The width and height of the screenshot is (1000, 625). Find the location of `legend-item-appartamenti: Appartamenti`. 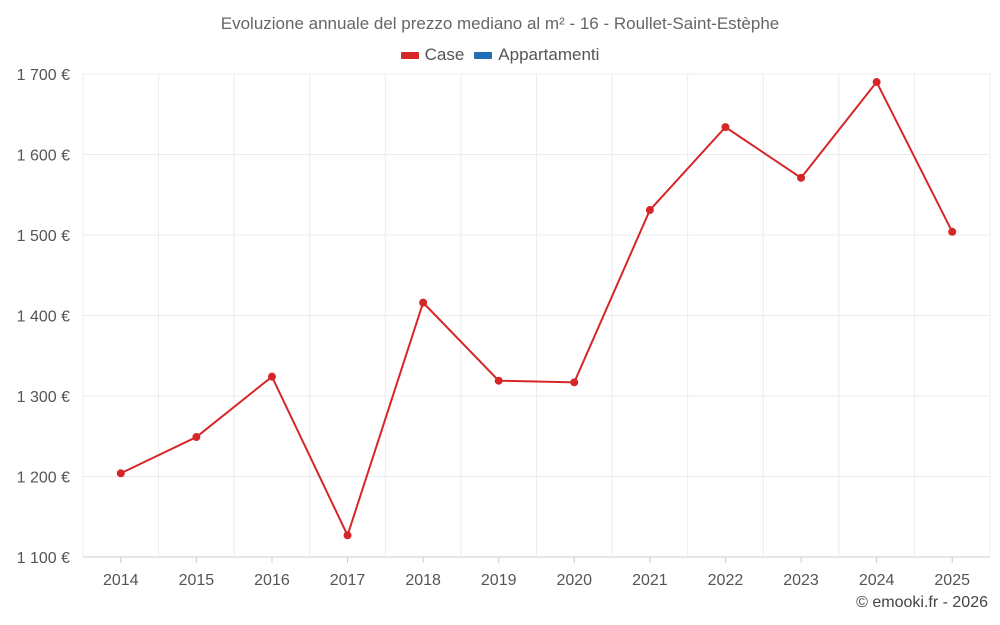

legend-item-appartamenti: Appartamenti is located at coordinates (536, 55).